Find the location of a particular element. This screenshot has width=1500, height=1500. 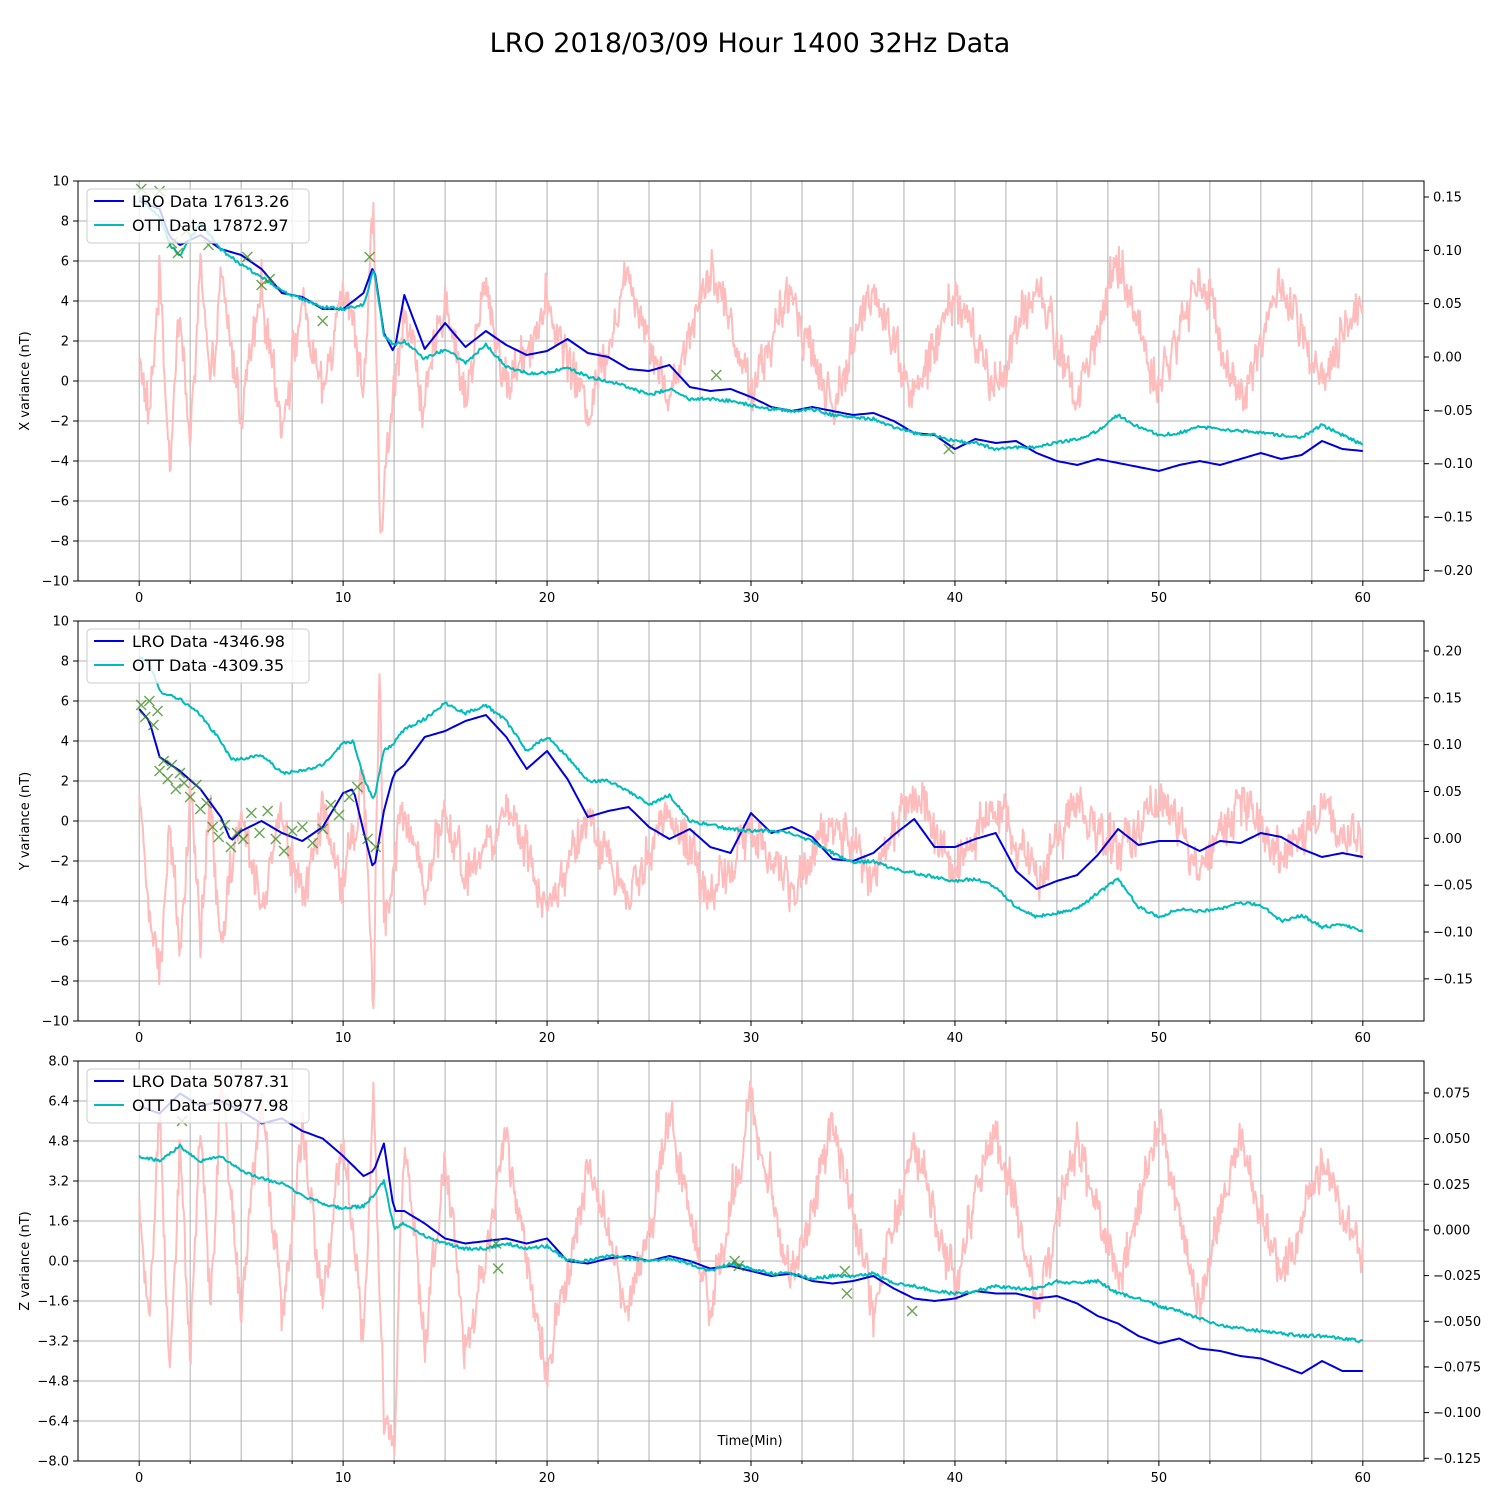

y-tick-label: −1.6 is located at coordinates (53, 1302).